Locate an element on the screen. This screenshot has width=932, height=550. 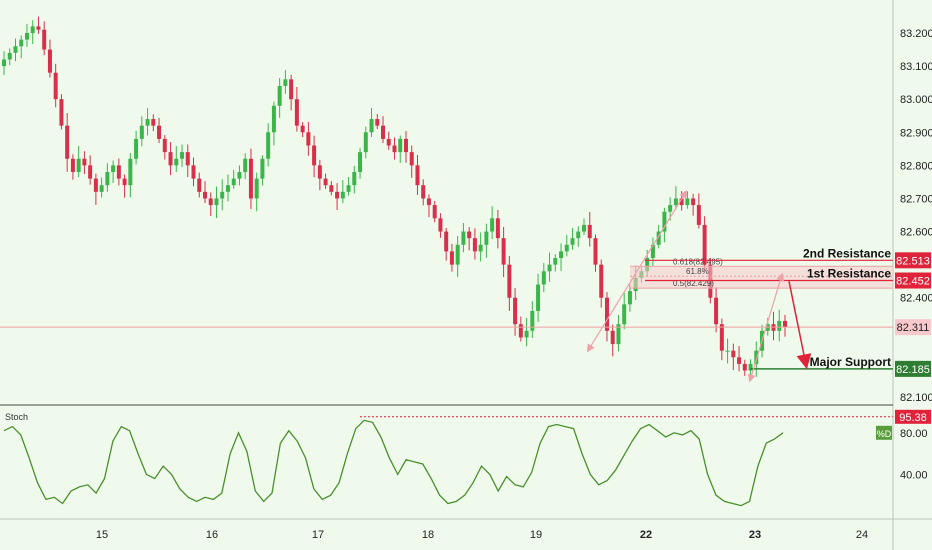
level-label: 2nd Resistance is located at coordinates (847, 253).